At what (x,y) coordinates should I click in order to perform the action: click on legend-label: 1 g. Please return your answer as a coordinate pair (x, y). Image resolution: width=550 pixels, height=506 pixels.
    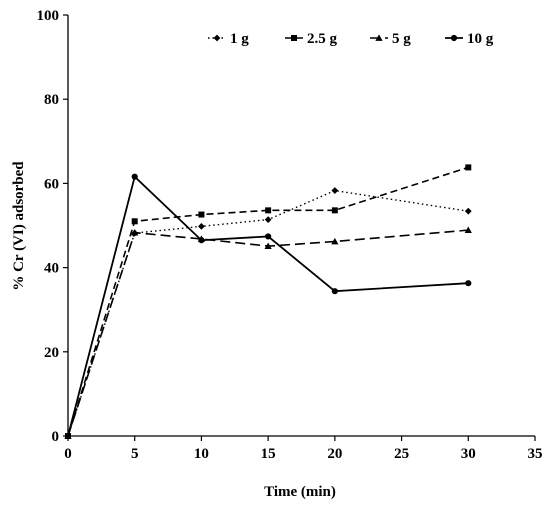
    Looking at the image, I should click on (239, 39).